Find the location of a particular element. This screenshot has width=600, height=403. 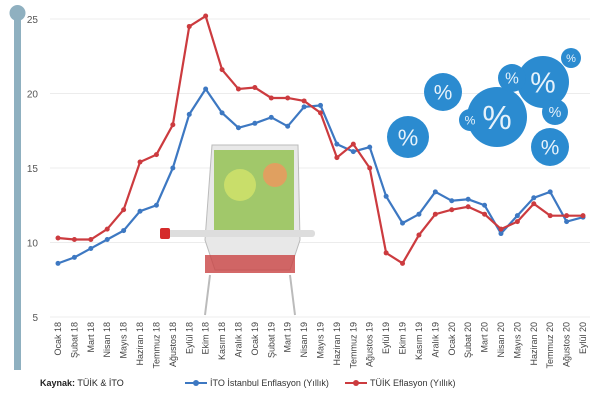

x-tick-label: Mayıs 20 is located at coordinates (517, 340).